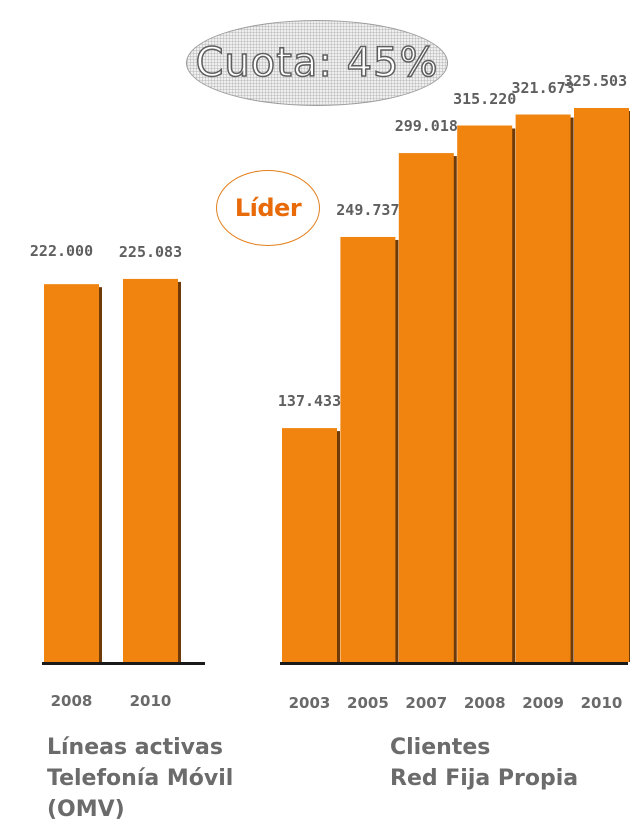 Image resolution: width=630 pixels, height=840 pixels. Describe the element at coordinates (309, 703) in the screenshot. I see `x-tick-label: 2003` at that location.